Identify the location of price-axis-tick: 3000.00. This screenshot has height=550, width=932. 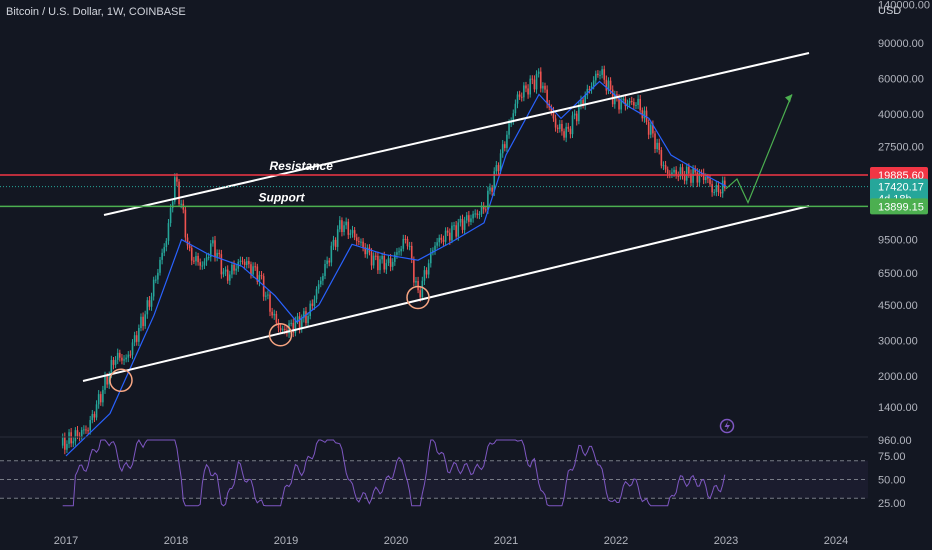
(898, 341).